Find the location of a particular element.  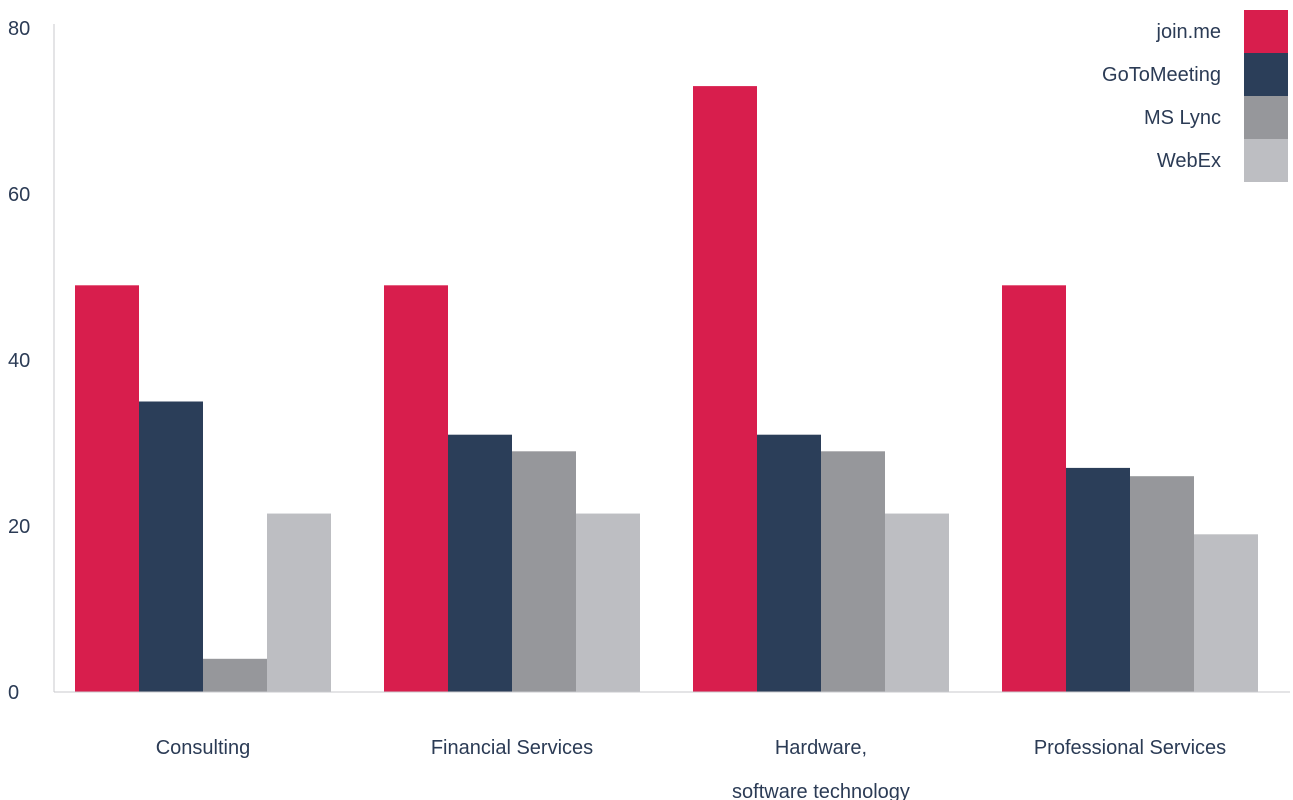

legend: join.me GoToMeeting MS Lync WebEx is located at coordinates (1195, 96).